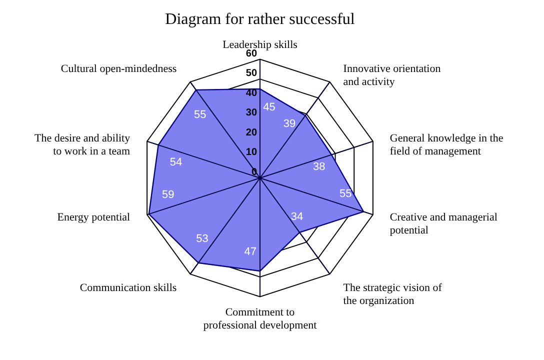 The width and height of the screenshot is (544, 360). I want to click on data-label: 54, so click(176, 162).